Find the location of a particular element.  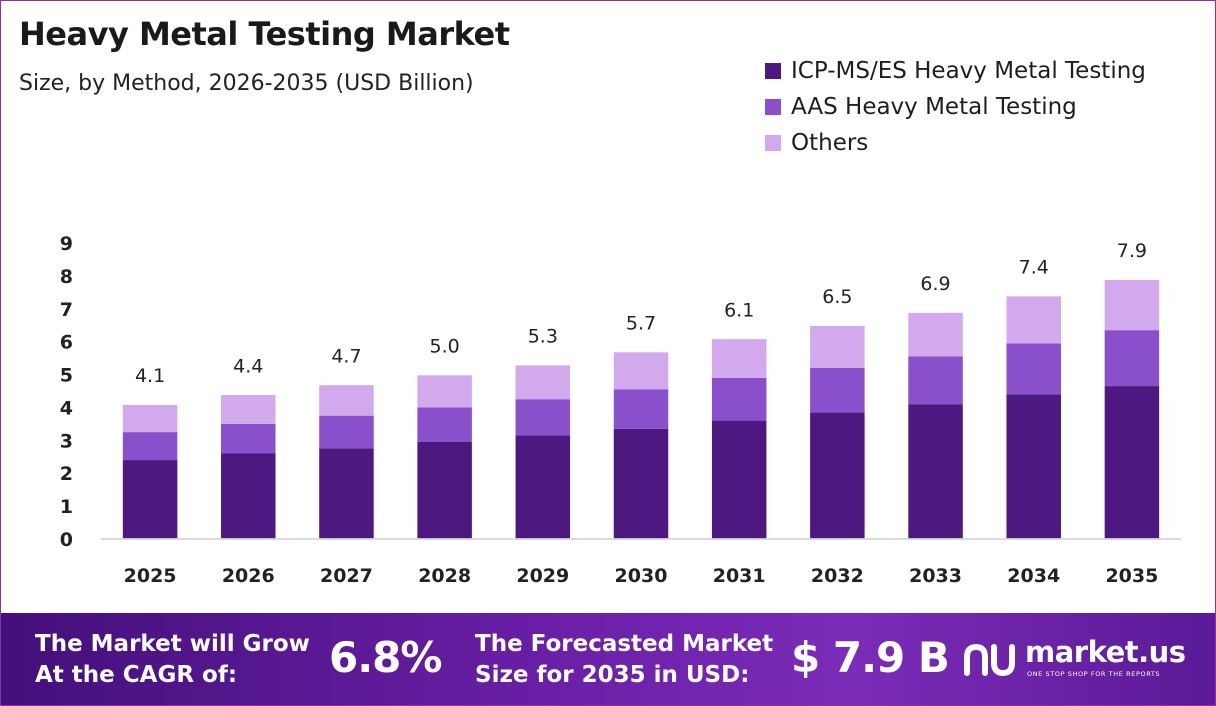

market-us-logo-icon is located at coordinates (989, 660).